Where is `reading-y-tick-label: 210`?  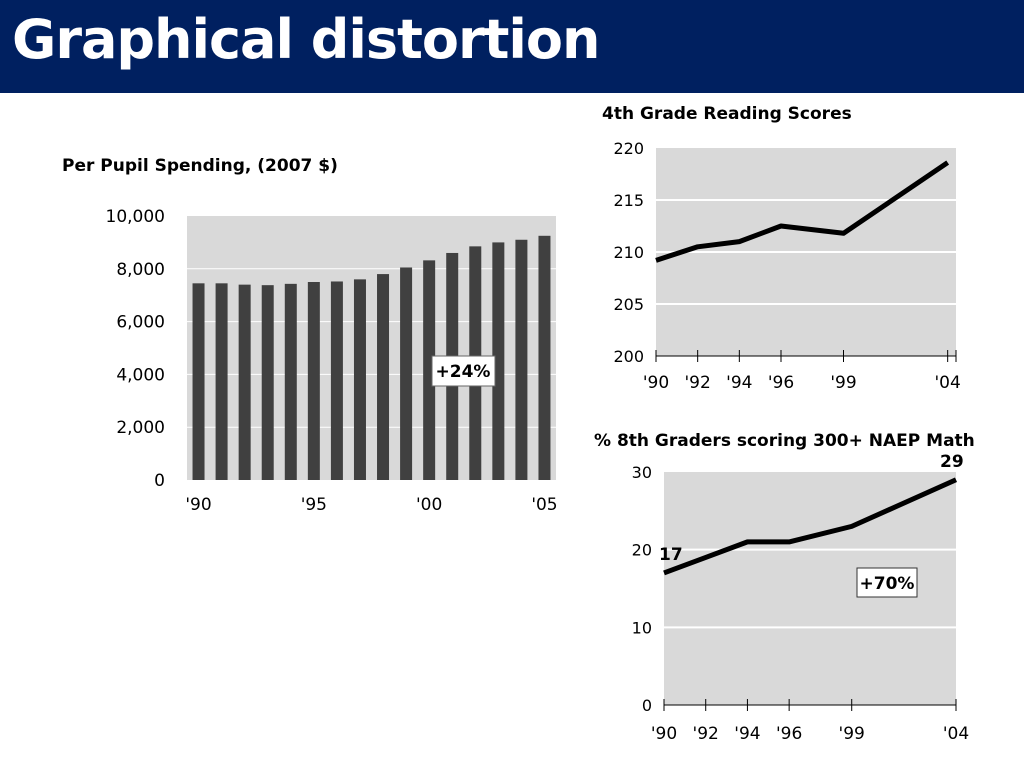 reading-y-tick-label: 210 is located at coordinates (628, 252).